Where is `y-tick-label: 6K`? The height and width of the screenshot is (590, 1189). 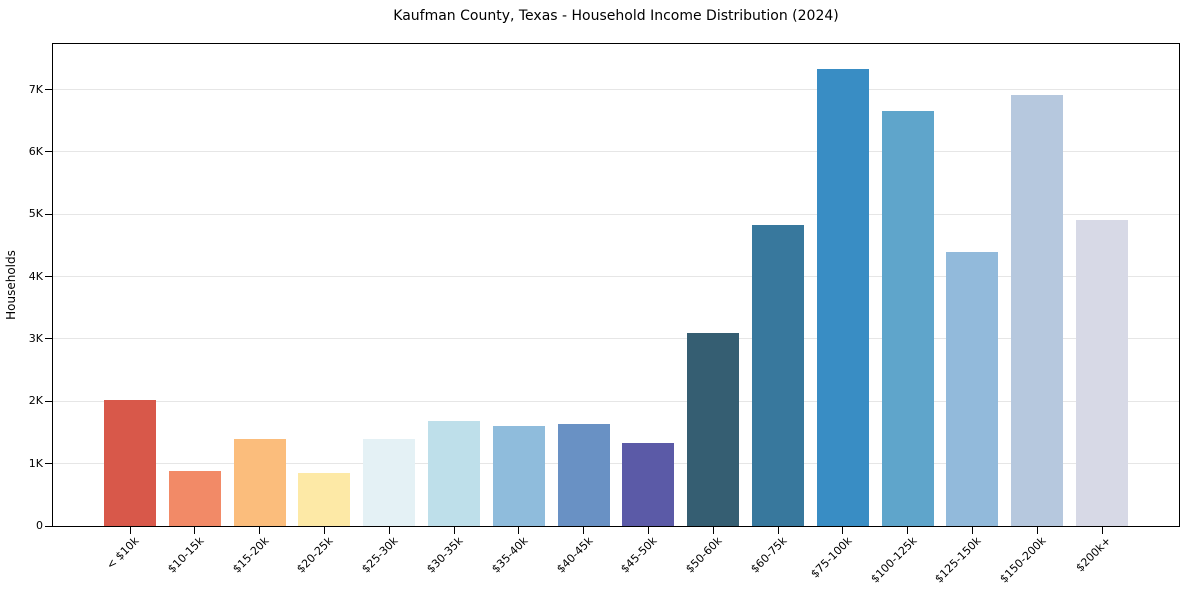
y-tick-label: 6K is located at coordinates (35, 151).